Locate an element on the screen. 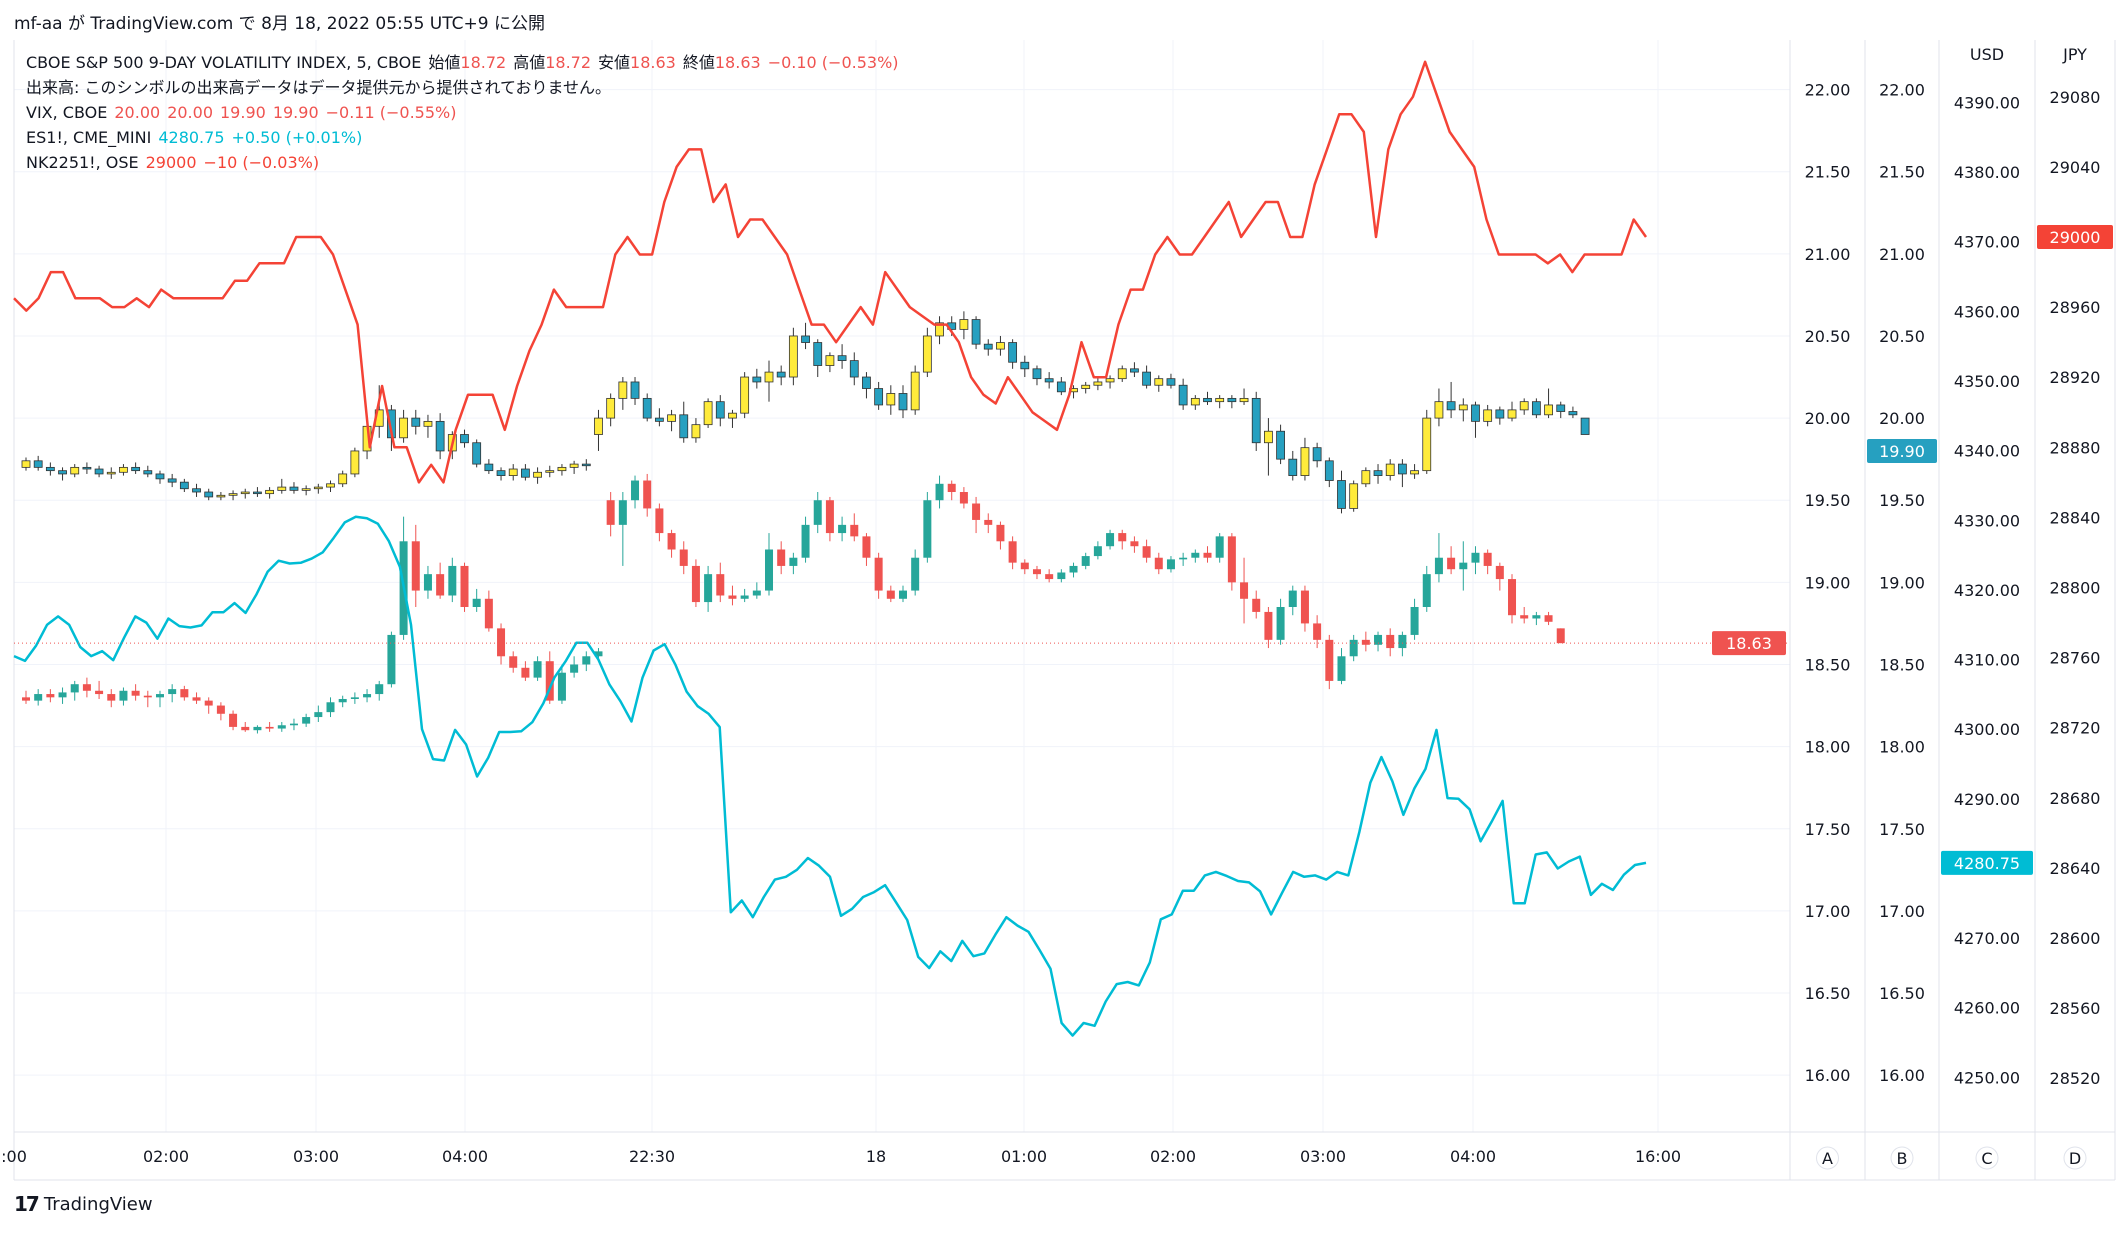  legend-vix-h: 20.00 is located at coordinates (190, 112).